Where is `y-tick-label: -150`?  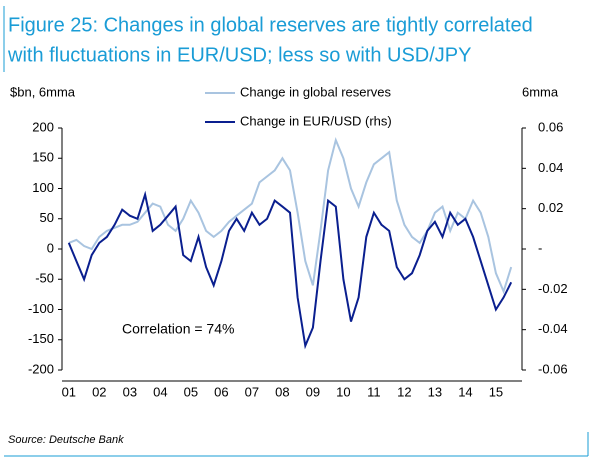
y-tick-label: -150 is located at coordinates (41, 338).